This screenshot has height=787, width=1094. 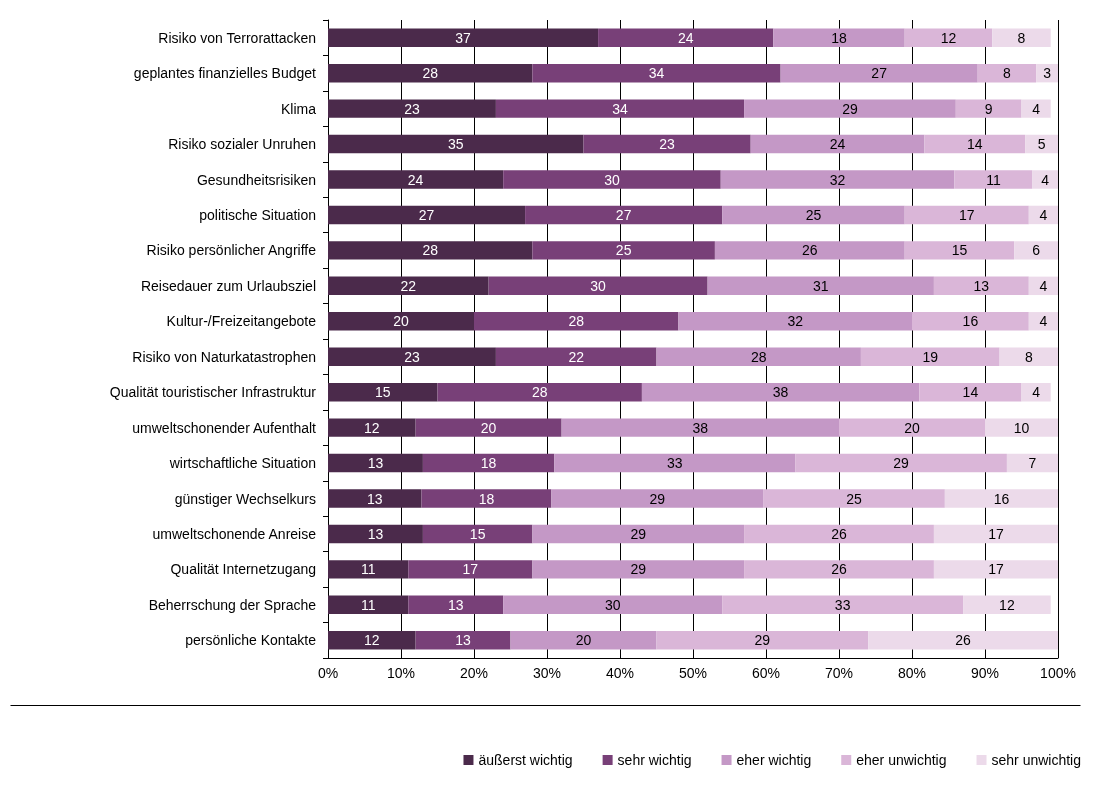 What do you see at coordinates (1001, 498) in the screenshot?
I see `data-label: 16` at bounding box center [1001, 498].